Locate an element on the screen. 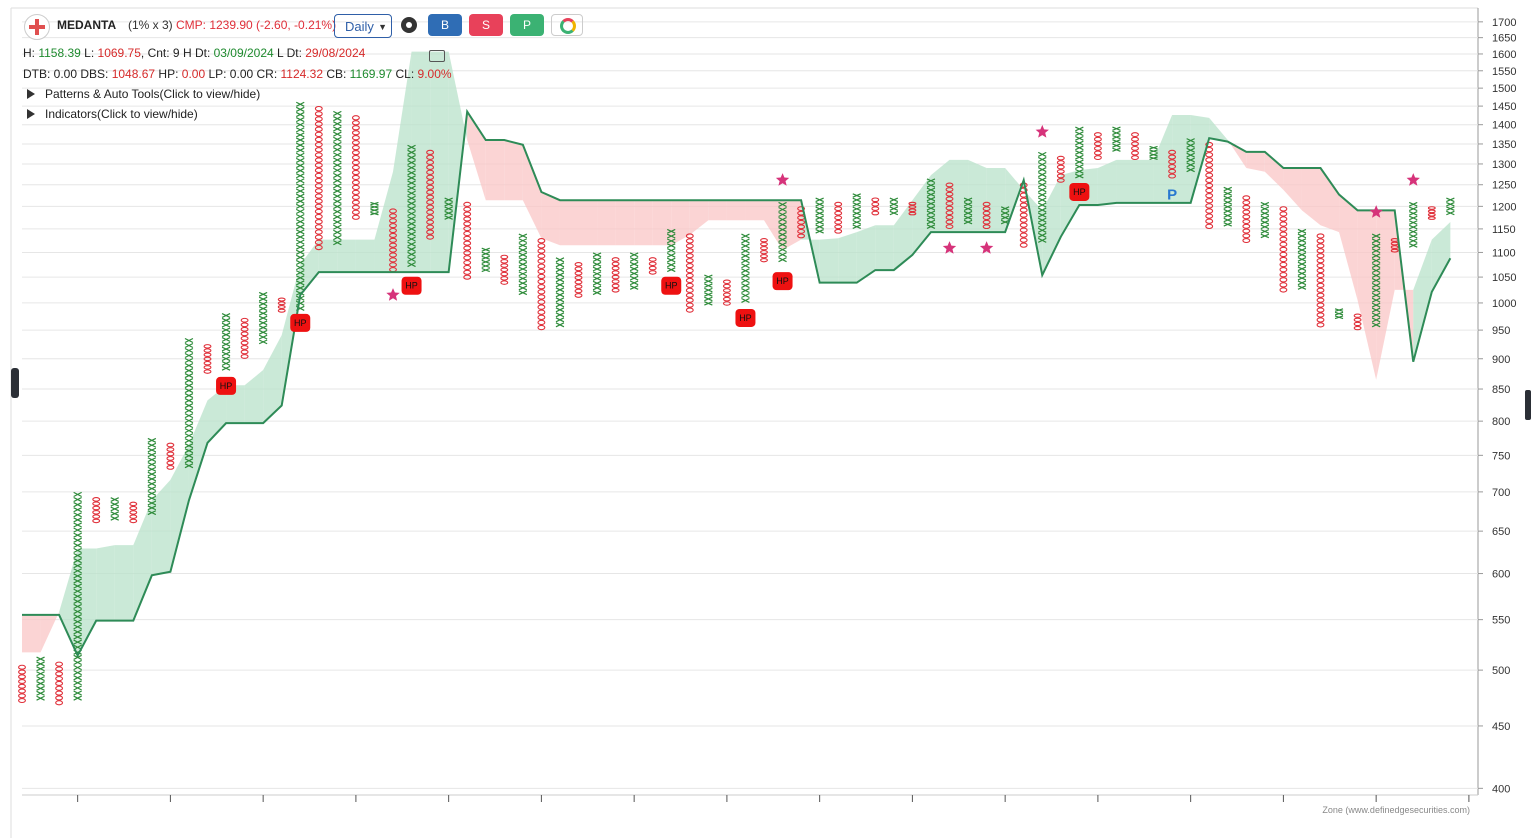 The height and width of the screenshot is (838, 1531). p-button: P is located at coordinates (527, 25).